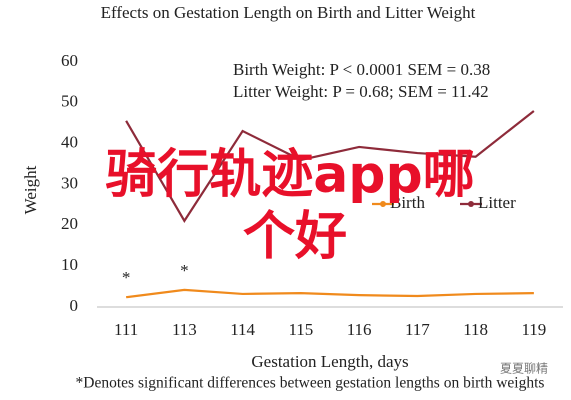 The image size is (571, 400). Describe the element at coordinates (69, 223) in the screenshot. I see `y-tick-label: 20` at that location.